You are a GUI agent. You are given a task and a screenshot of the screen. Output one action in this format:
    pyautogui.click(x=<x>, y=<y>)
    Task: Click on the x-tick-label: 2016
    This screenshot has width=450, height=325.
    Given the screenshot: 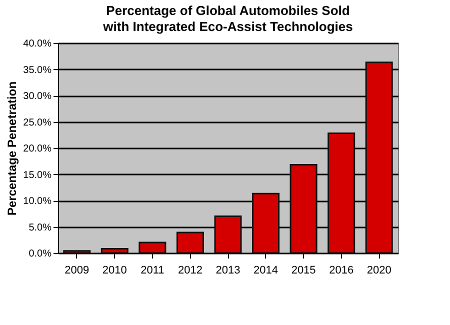 What is the action you would take?
    pyautogui.click(x=341, y=270)
    